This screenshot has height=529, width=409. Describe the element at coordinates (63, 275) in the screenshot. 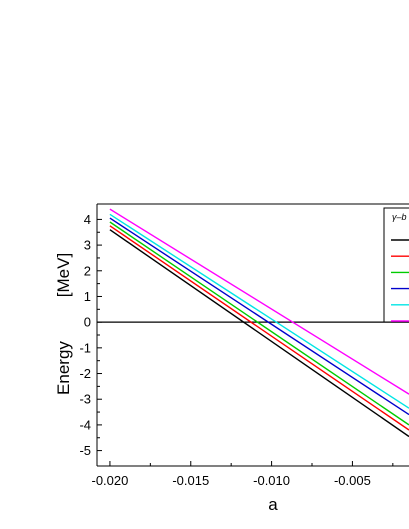

I see `y-axis-unit: [MeV]` at that location.